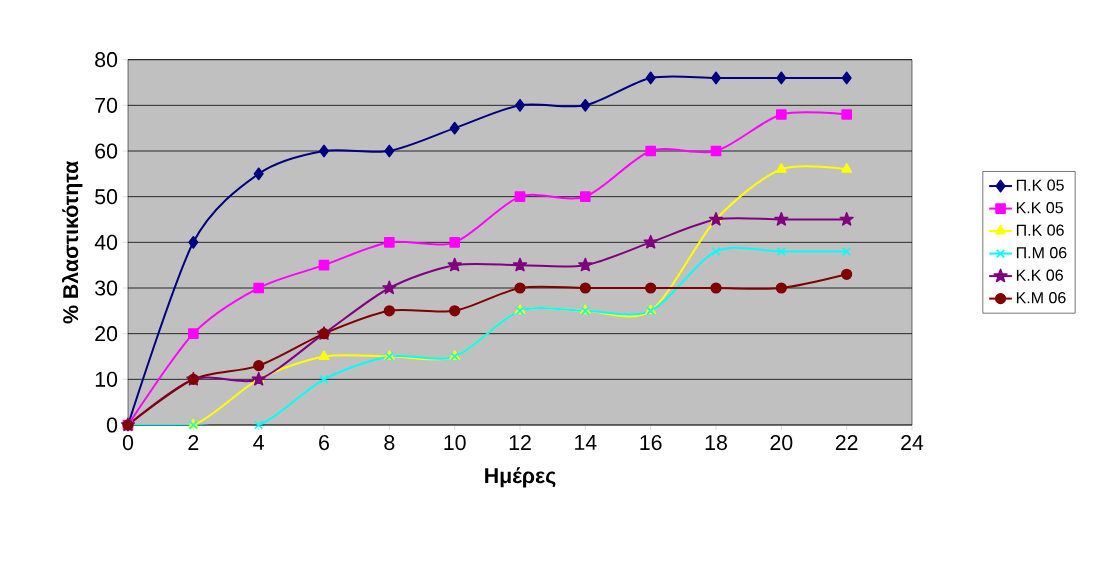 The width and height of the screenshot is (1110, 572). Describe the element at coordinates (1040, 230) in the screenshot. I see `legend-label: Π.Κ 06` at that location.